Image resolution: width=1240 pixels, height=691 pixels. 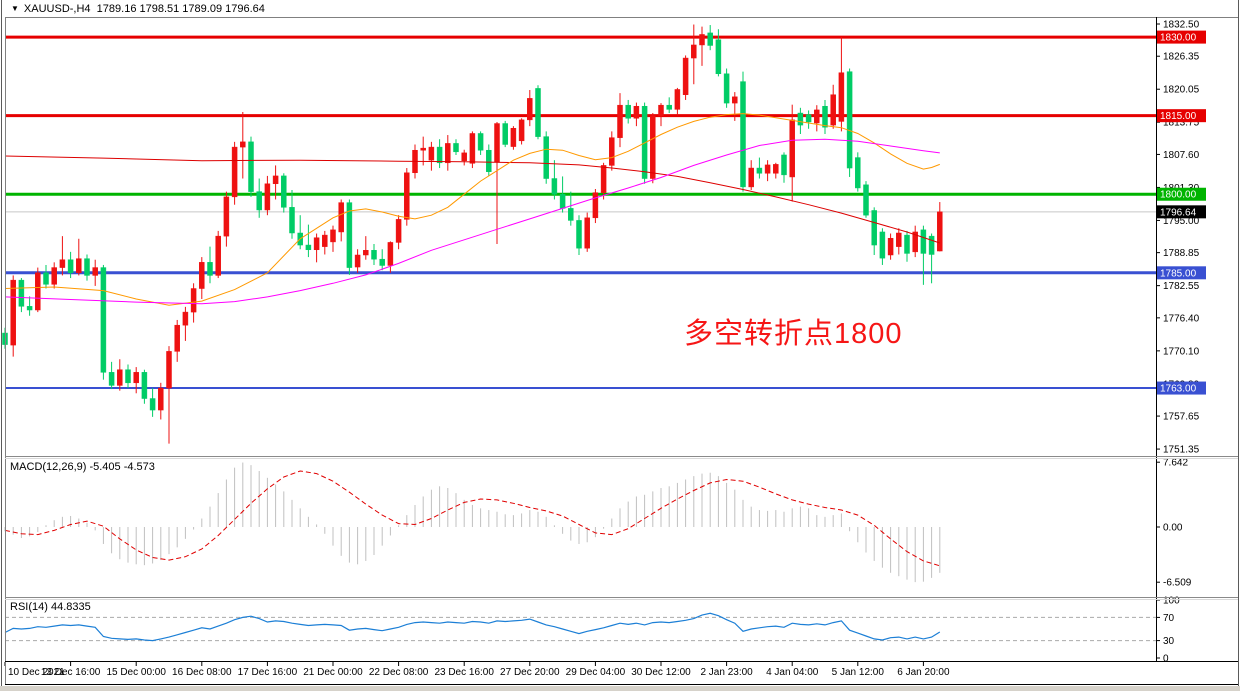 I want to click on svg-text: 1757.65, so click(x=1181, y=417).